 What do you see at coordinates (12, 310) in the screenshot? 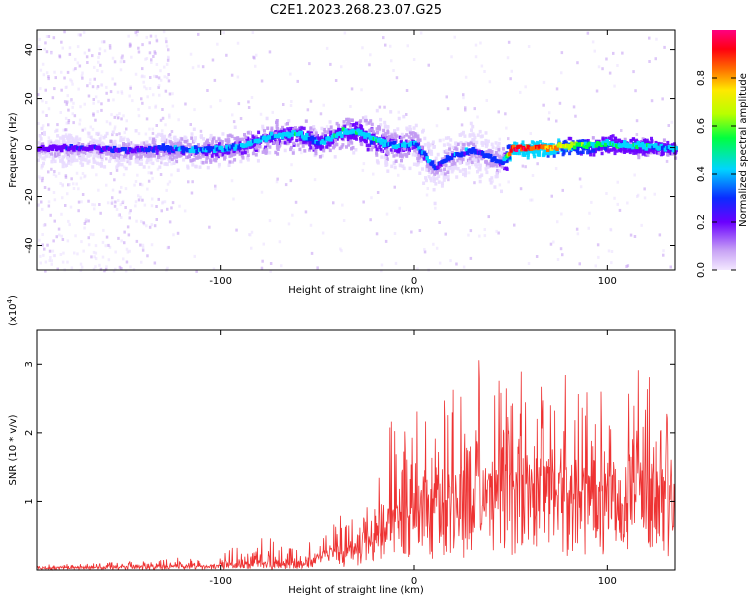
I see `snr-scale-label: (x104)` at bounding box center [12, 310].